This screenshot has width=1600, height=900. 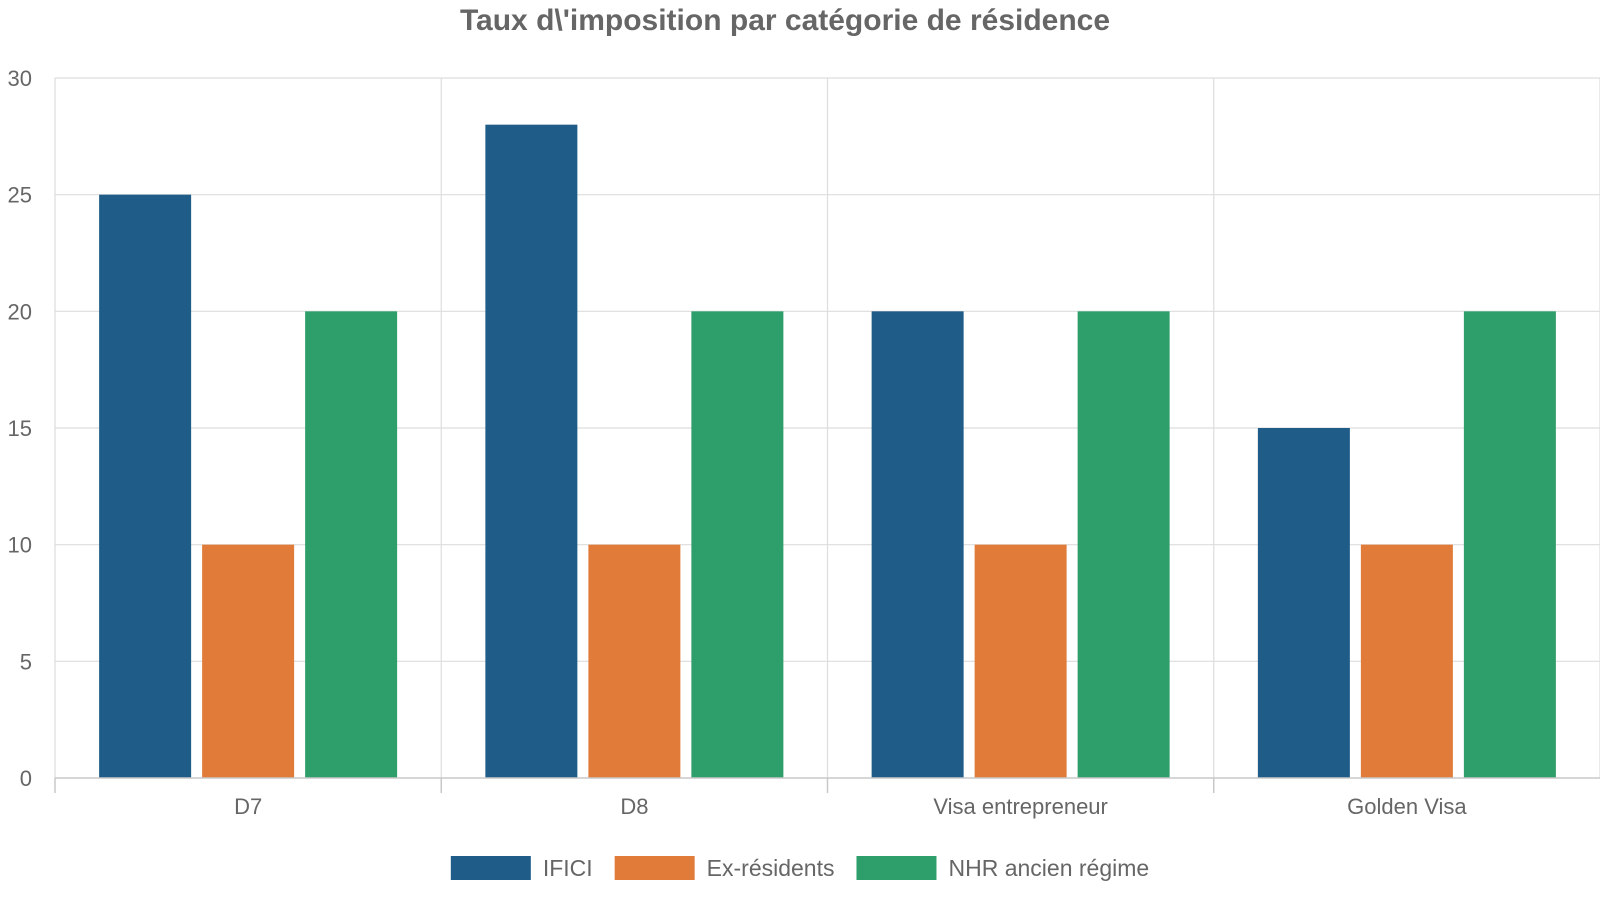 I want to click on y-tick-label: 25, so click(x=20, y=195).